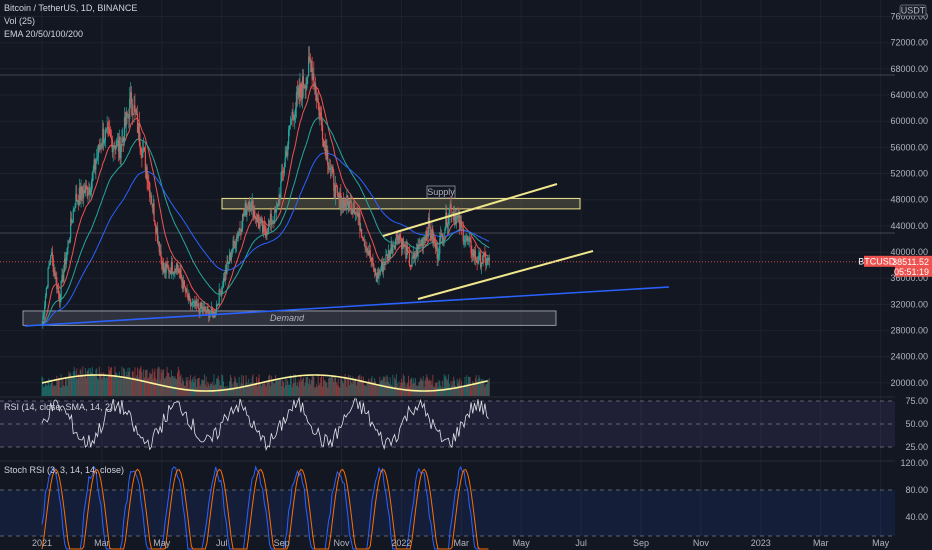 The height and width of the screenshot is (550, 932). What do you see at coordinates (911, 272) in the screenshot?
I see `price-tag-countdown: 05:51:19` at bounding box center [911, 272].